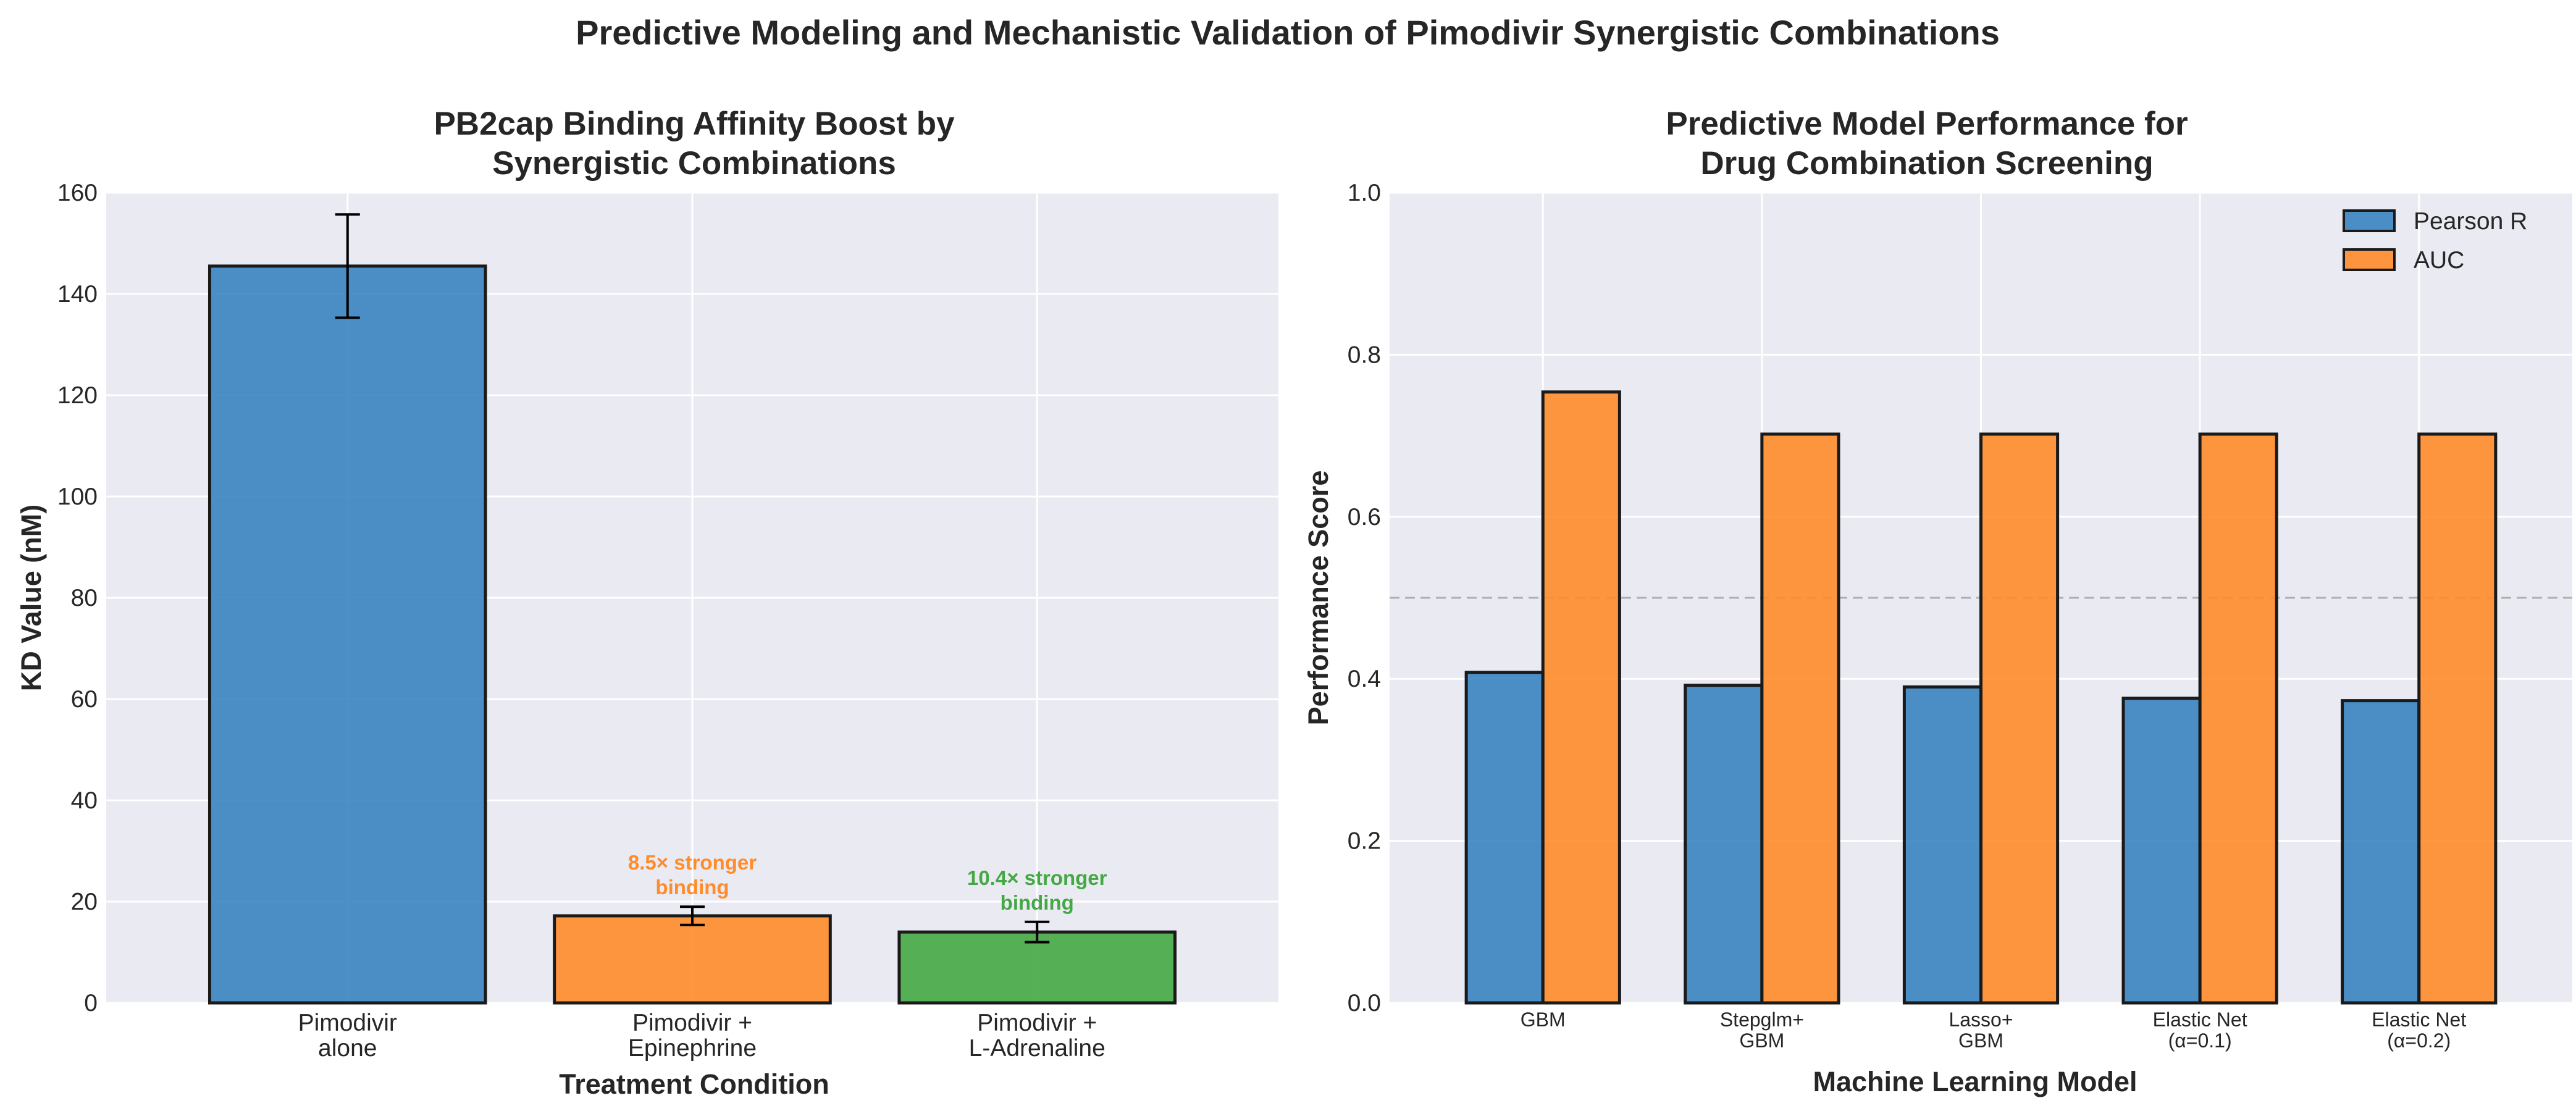 The width and height of the screenshot is (2576, 1119). What do you see at coordinates (1364, 355) in the screenshot?
I see `right-y-tick-label: 0.8` at bounding box center [1364, 355].